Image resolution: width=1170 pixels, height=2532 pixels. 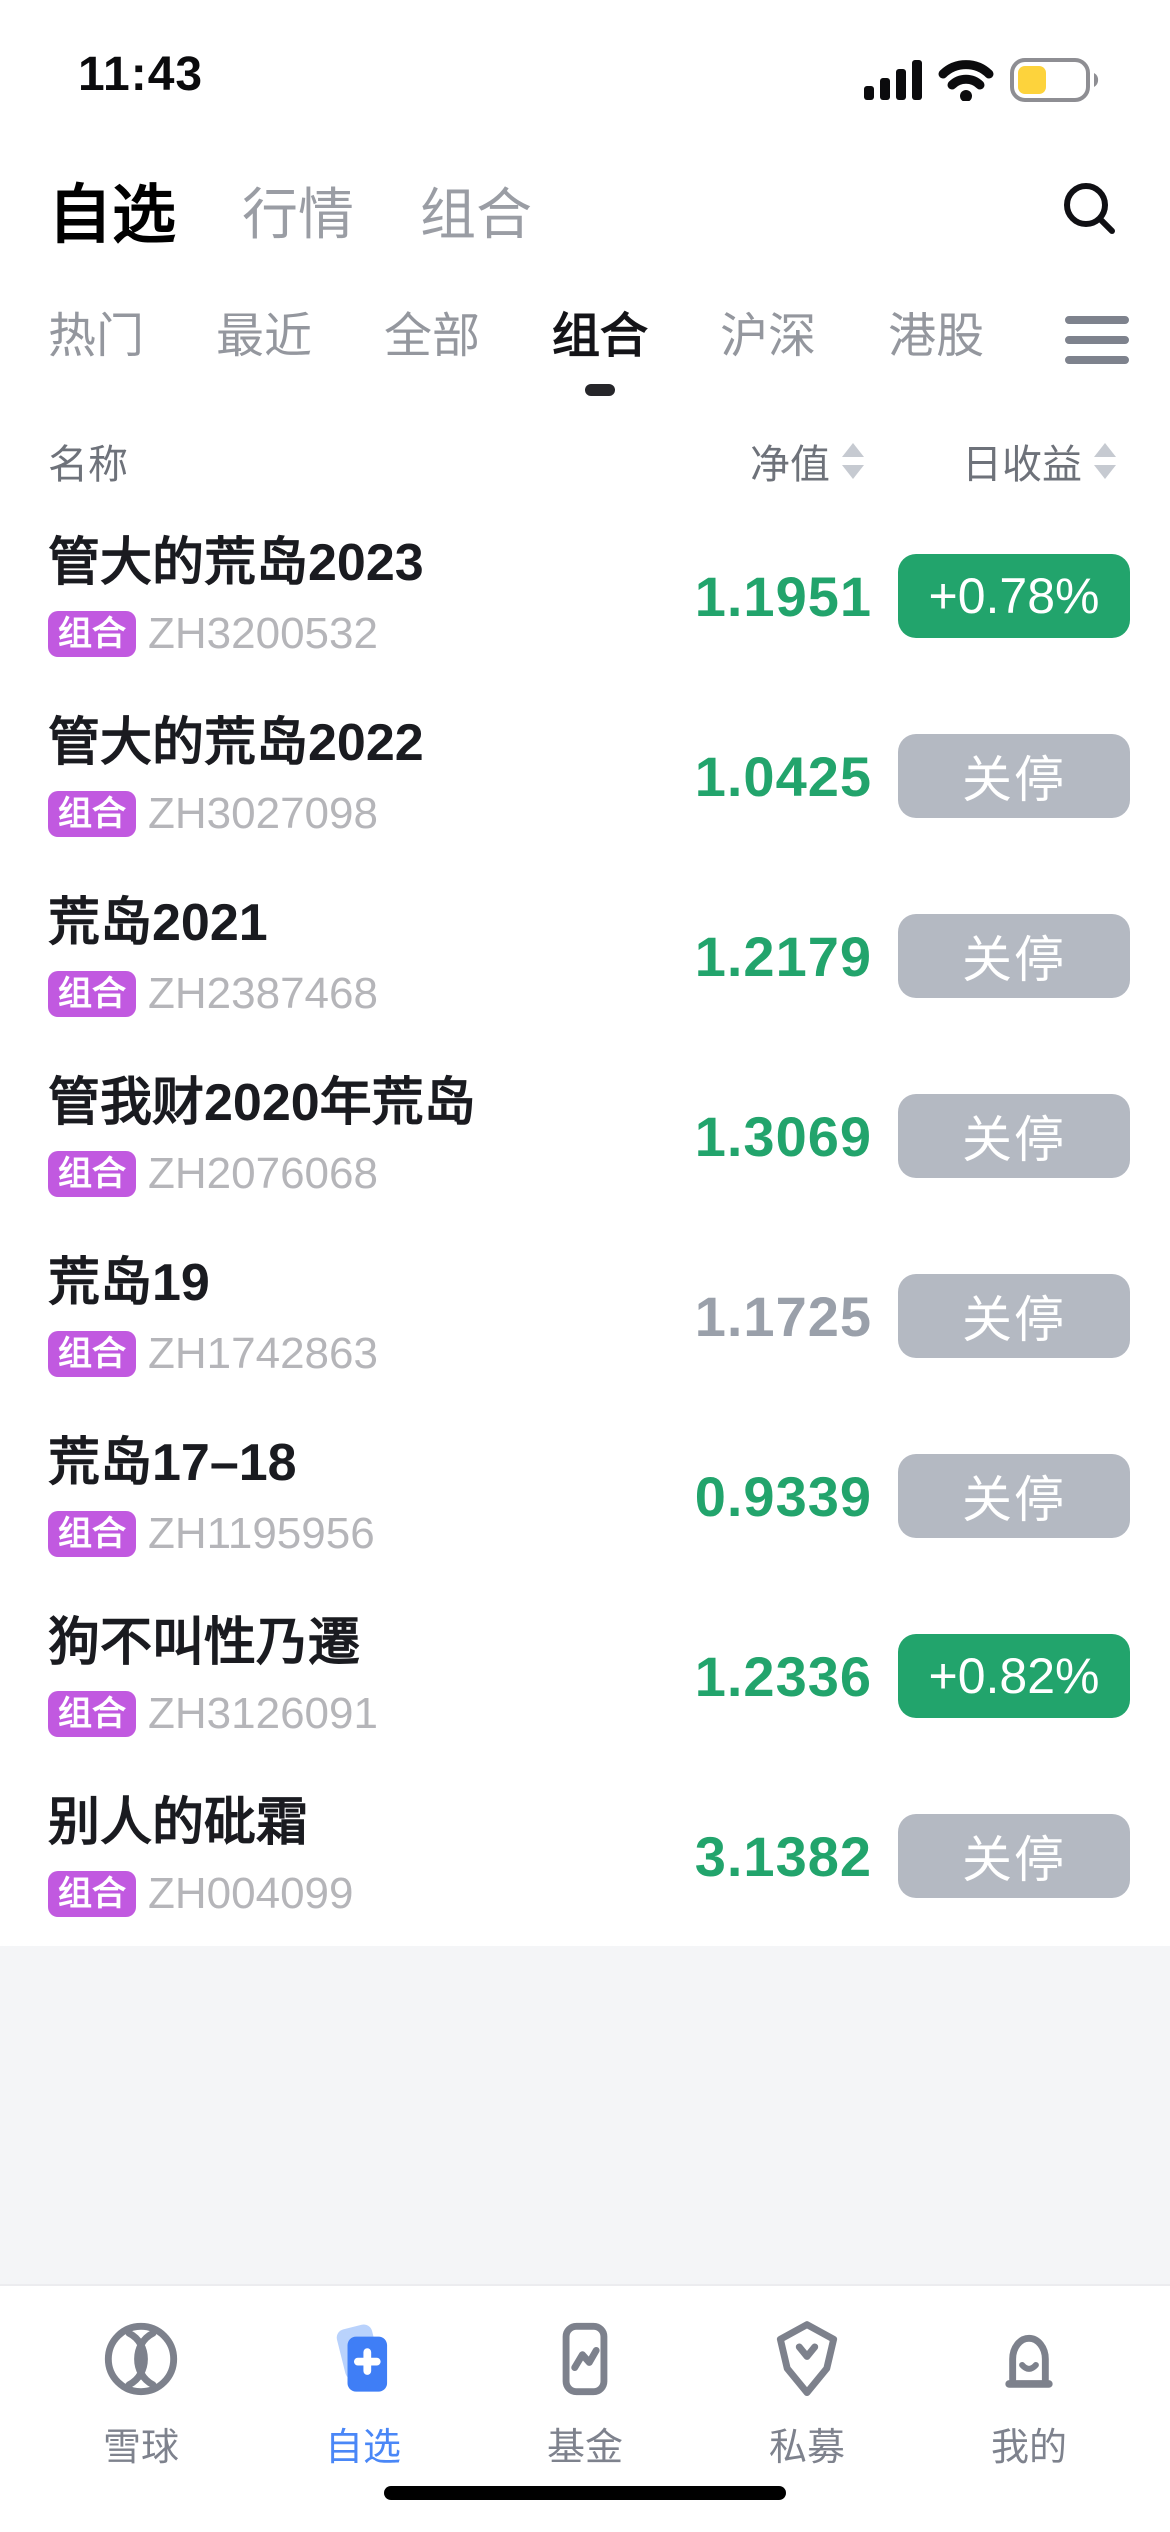 What do you see at coordinates (141, 2359) in the screenshot?
I see `snowball-logo-icon` at bounding box center [141, 2359].